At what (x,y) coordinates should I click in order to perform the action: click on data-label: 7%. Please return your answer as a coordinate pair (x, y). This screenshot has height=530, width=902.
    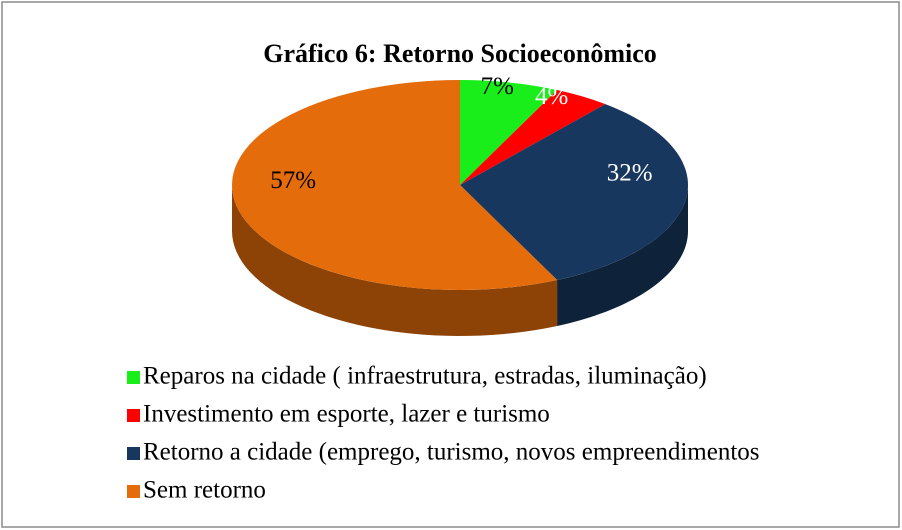
    Looking at the image, I should click on (497, 86).